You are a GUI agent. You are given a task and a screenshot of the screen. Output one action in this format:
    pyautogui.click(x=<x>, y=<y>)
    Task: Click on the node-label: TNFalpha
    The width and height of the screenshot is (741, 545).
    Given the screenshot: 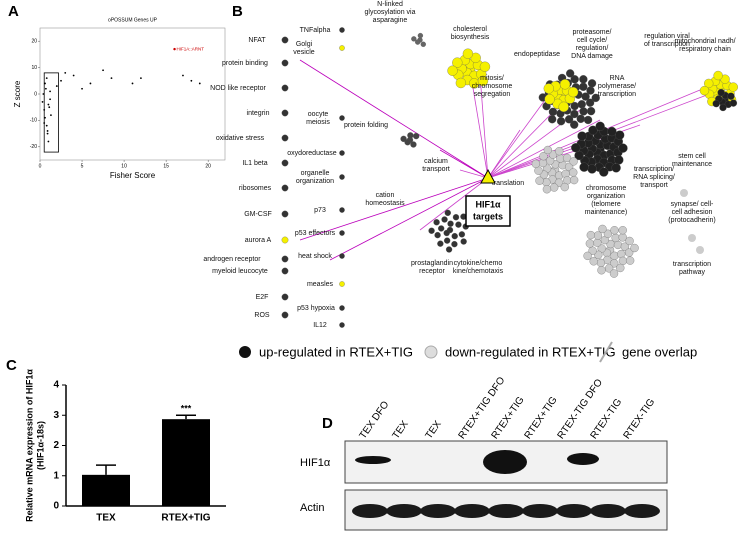 What is the action you would take?
    pyautogui.click(x=315, y=30)
    